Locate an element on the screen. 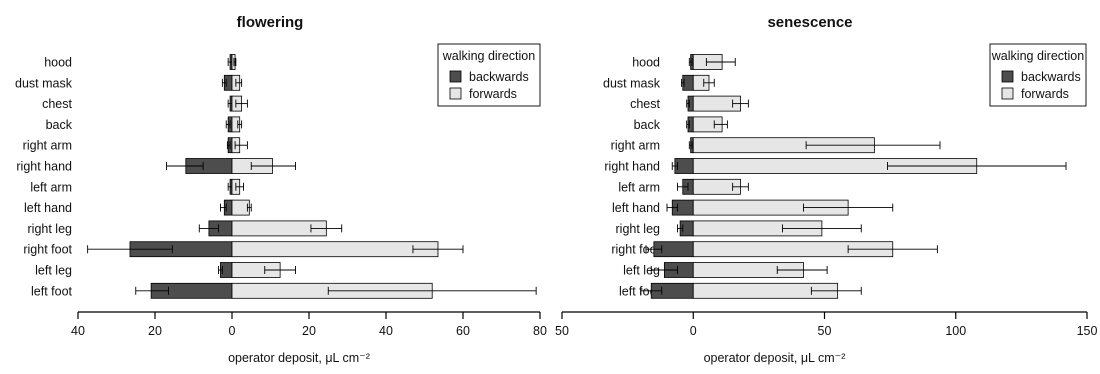 This screenshot has height=374, width=1100. chart-title: senescence is located at coordinates (809, 22).